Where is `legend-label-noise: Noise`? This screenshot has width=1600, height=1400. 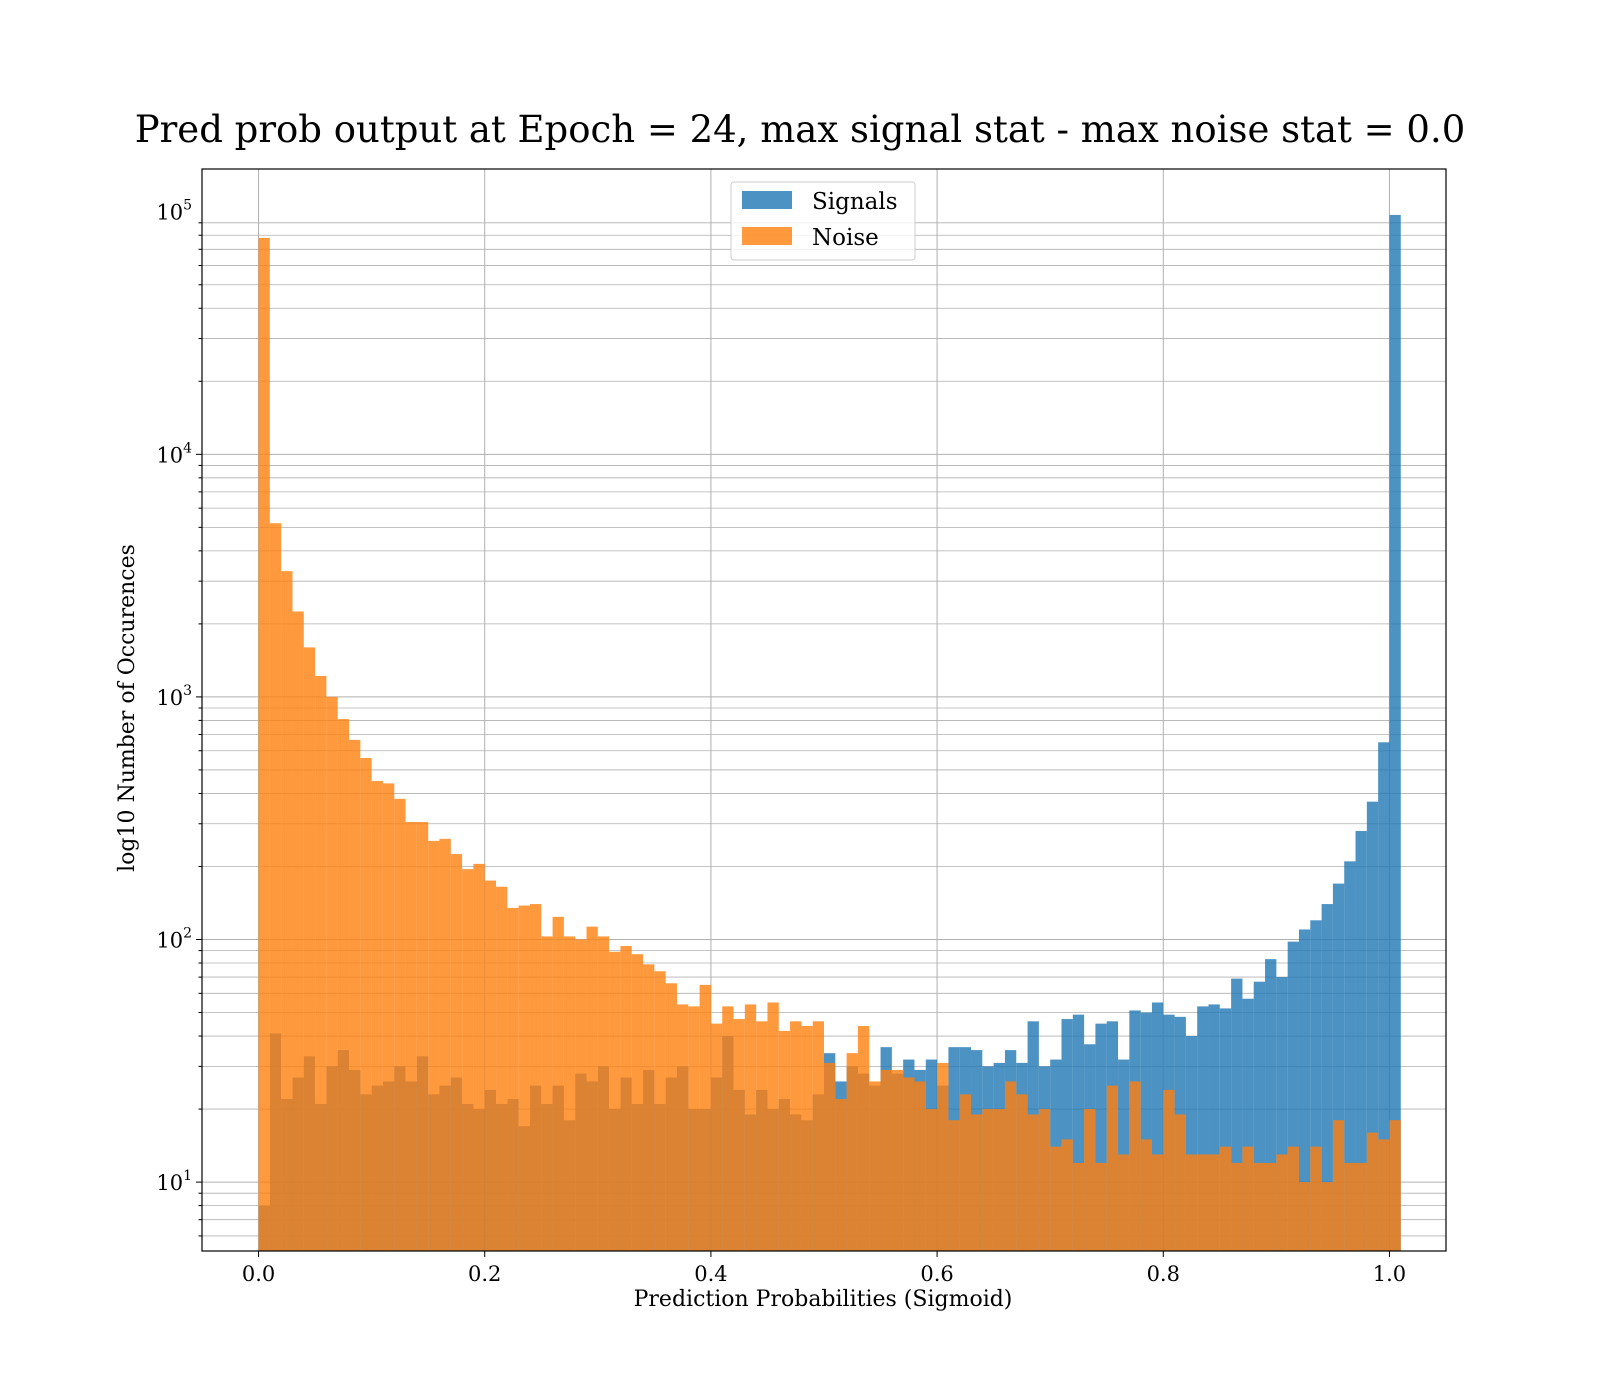
legend-label-noise: Noise is located at coordinates (845, 238).